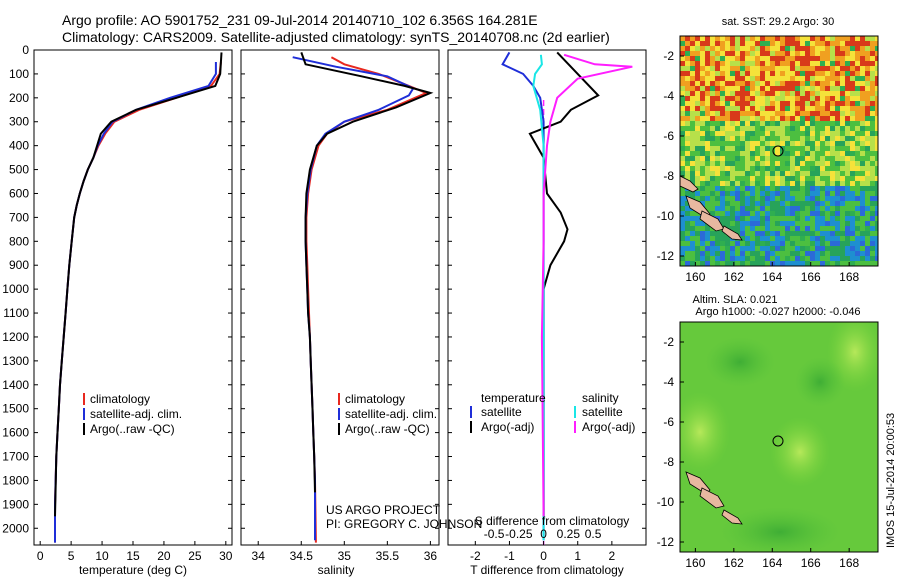 The height and width of the screenshot is (580, 900). I want to click on x-tick-label: 25, so click(195, 556).